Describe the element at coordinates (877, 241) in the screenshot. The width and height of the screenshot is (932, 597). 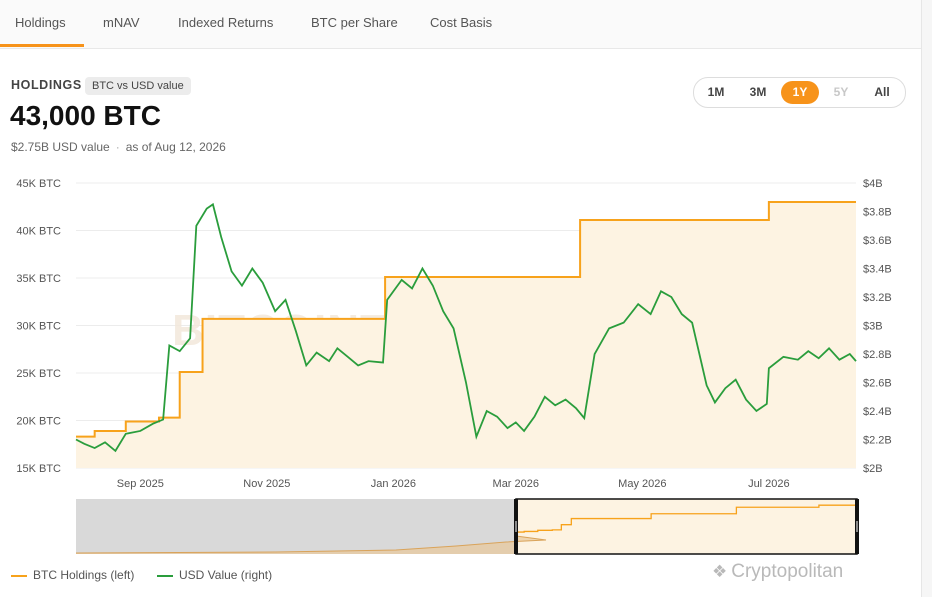
I see `y-right-tick-label: $3.6B` at that location.